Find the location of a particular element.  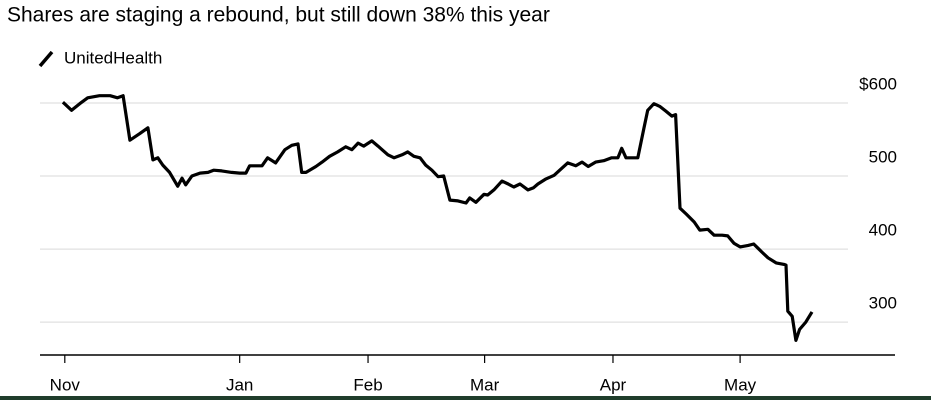

legend-swatch is located at coordinates (46, 59).